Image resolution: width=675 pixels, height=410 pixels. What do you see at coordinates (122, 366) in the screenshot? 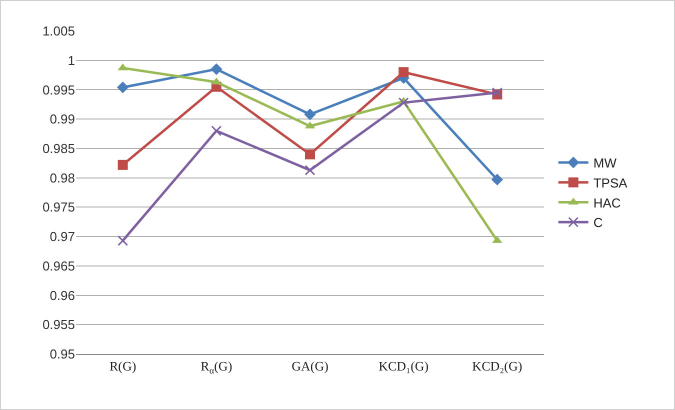
I see `x-tick-label: R(G)` at bounding box center [122, 366].